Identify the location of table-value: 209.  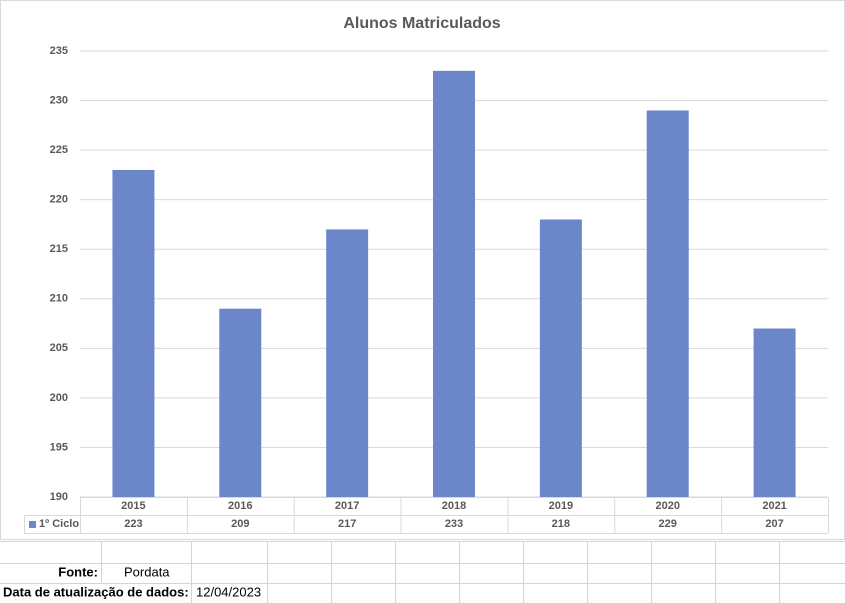
(240, 524).